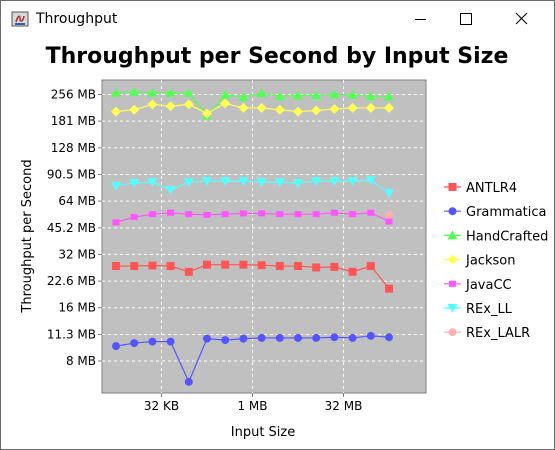  Describe the element at coordinates (506, 212) in the screenshot. I see `legend-label: Grammatica` at that location.